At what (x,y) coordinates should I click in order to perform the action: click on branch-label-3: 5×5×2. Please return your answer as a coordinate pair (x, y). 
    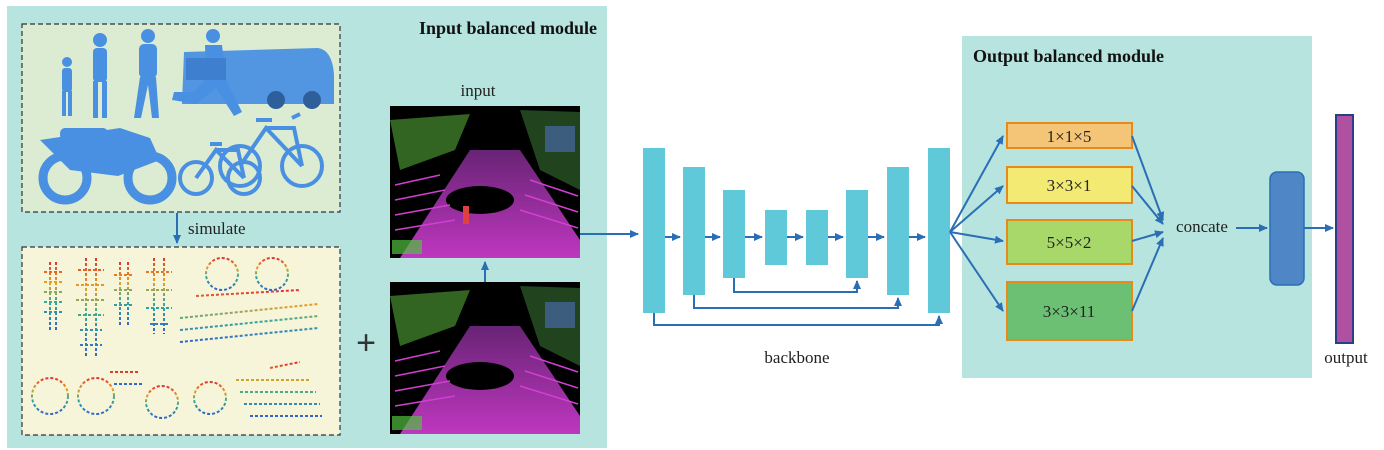
    Looking at the image, I should click on (1069, 242).